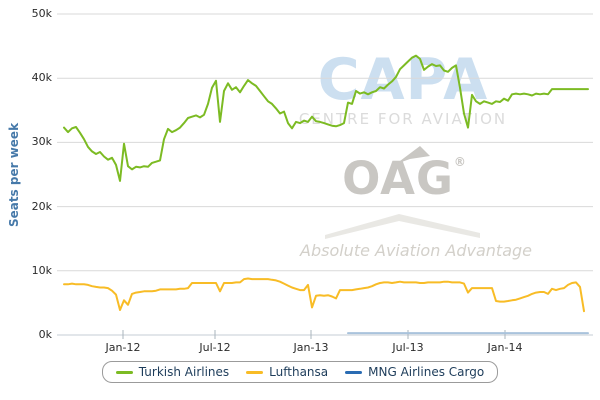 This screenshot has height=400, width=600. Describe the element at coordinates (184, 372) in the screenshot. I see `legend-label-turkish-airlines: Turkish Airlines` at that location.